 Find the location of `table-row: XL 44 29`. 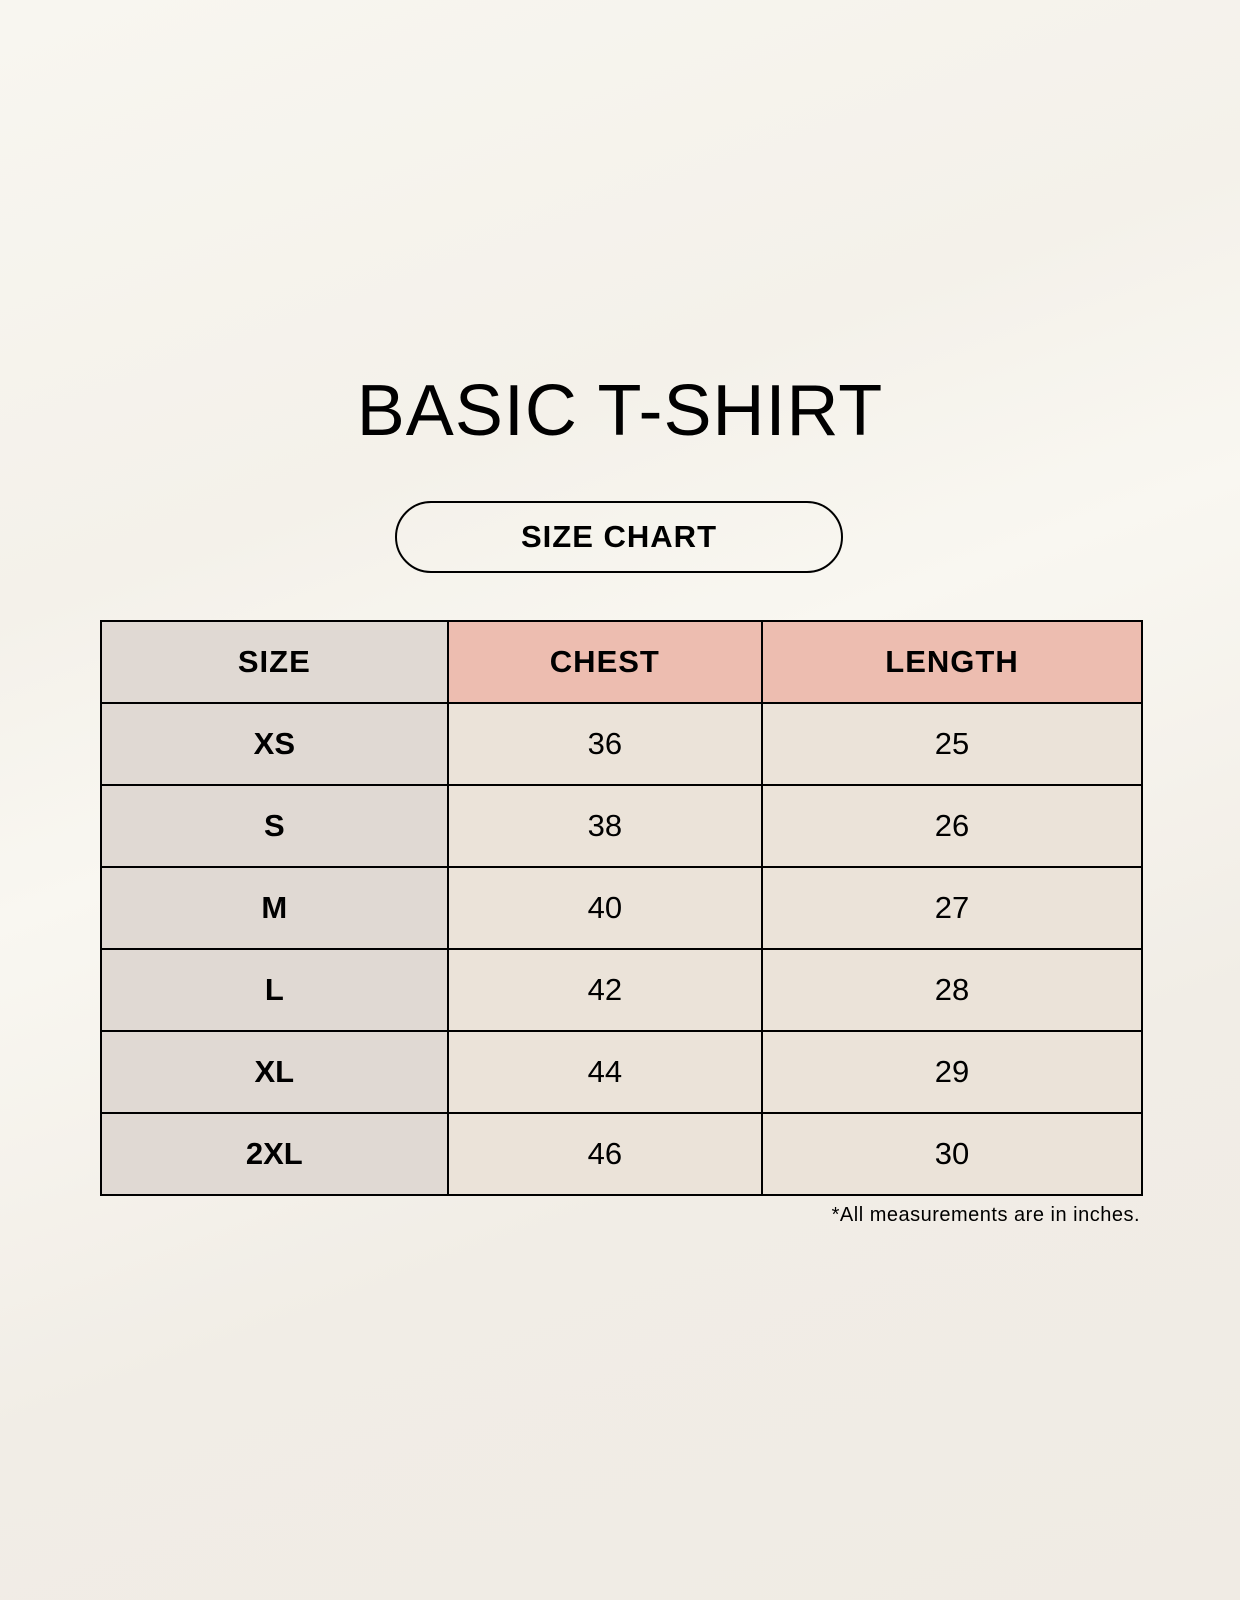

table-row: XL 44 29 is located at coordinates (621, 1072).